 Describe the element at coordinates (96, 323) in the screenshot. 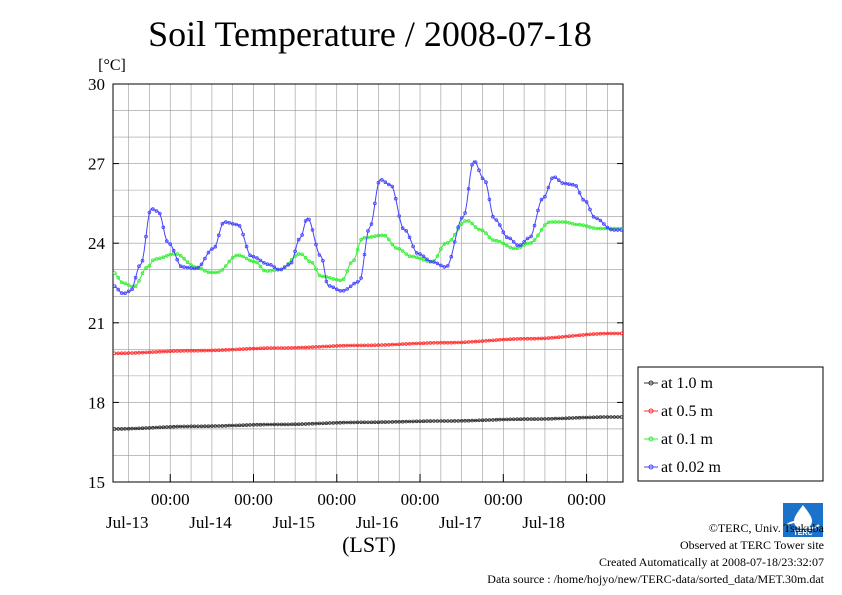

I see `y-tick-label: 21` at that location.